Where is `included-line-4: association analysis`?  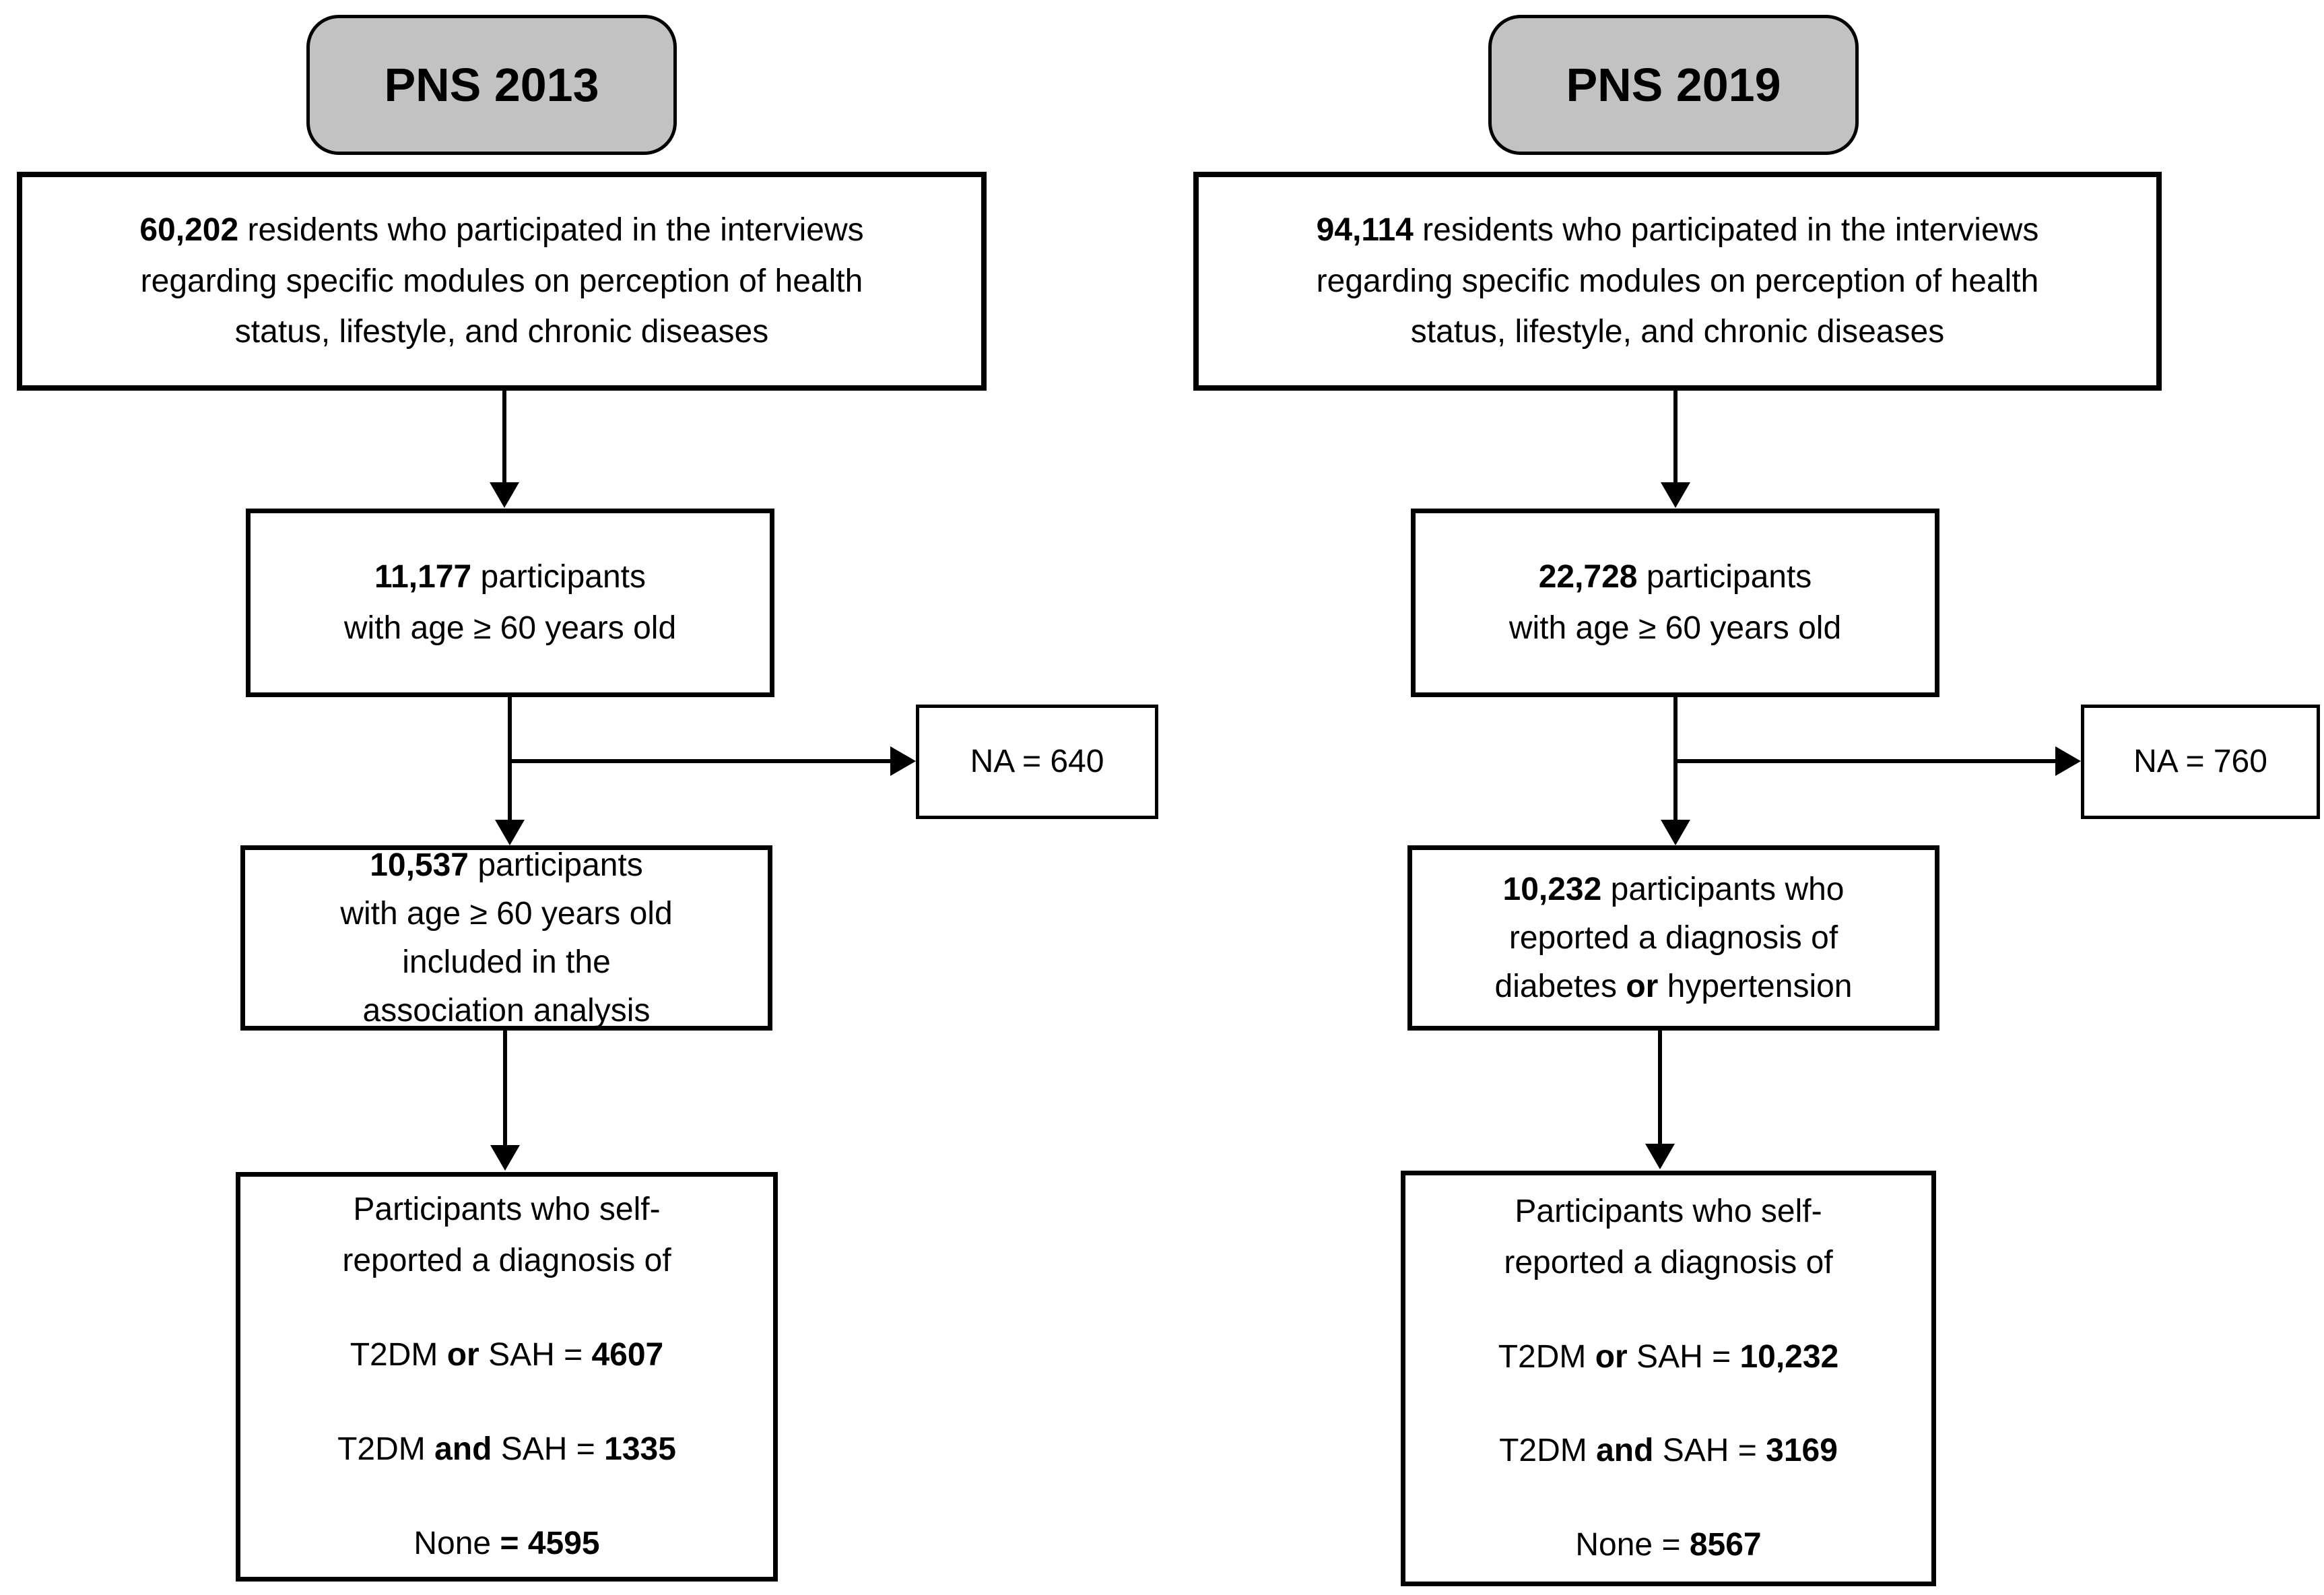
included-line-4: association analysis is located at coordinates (507, 1010).